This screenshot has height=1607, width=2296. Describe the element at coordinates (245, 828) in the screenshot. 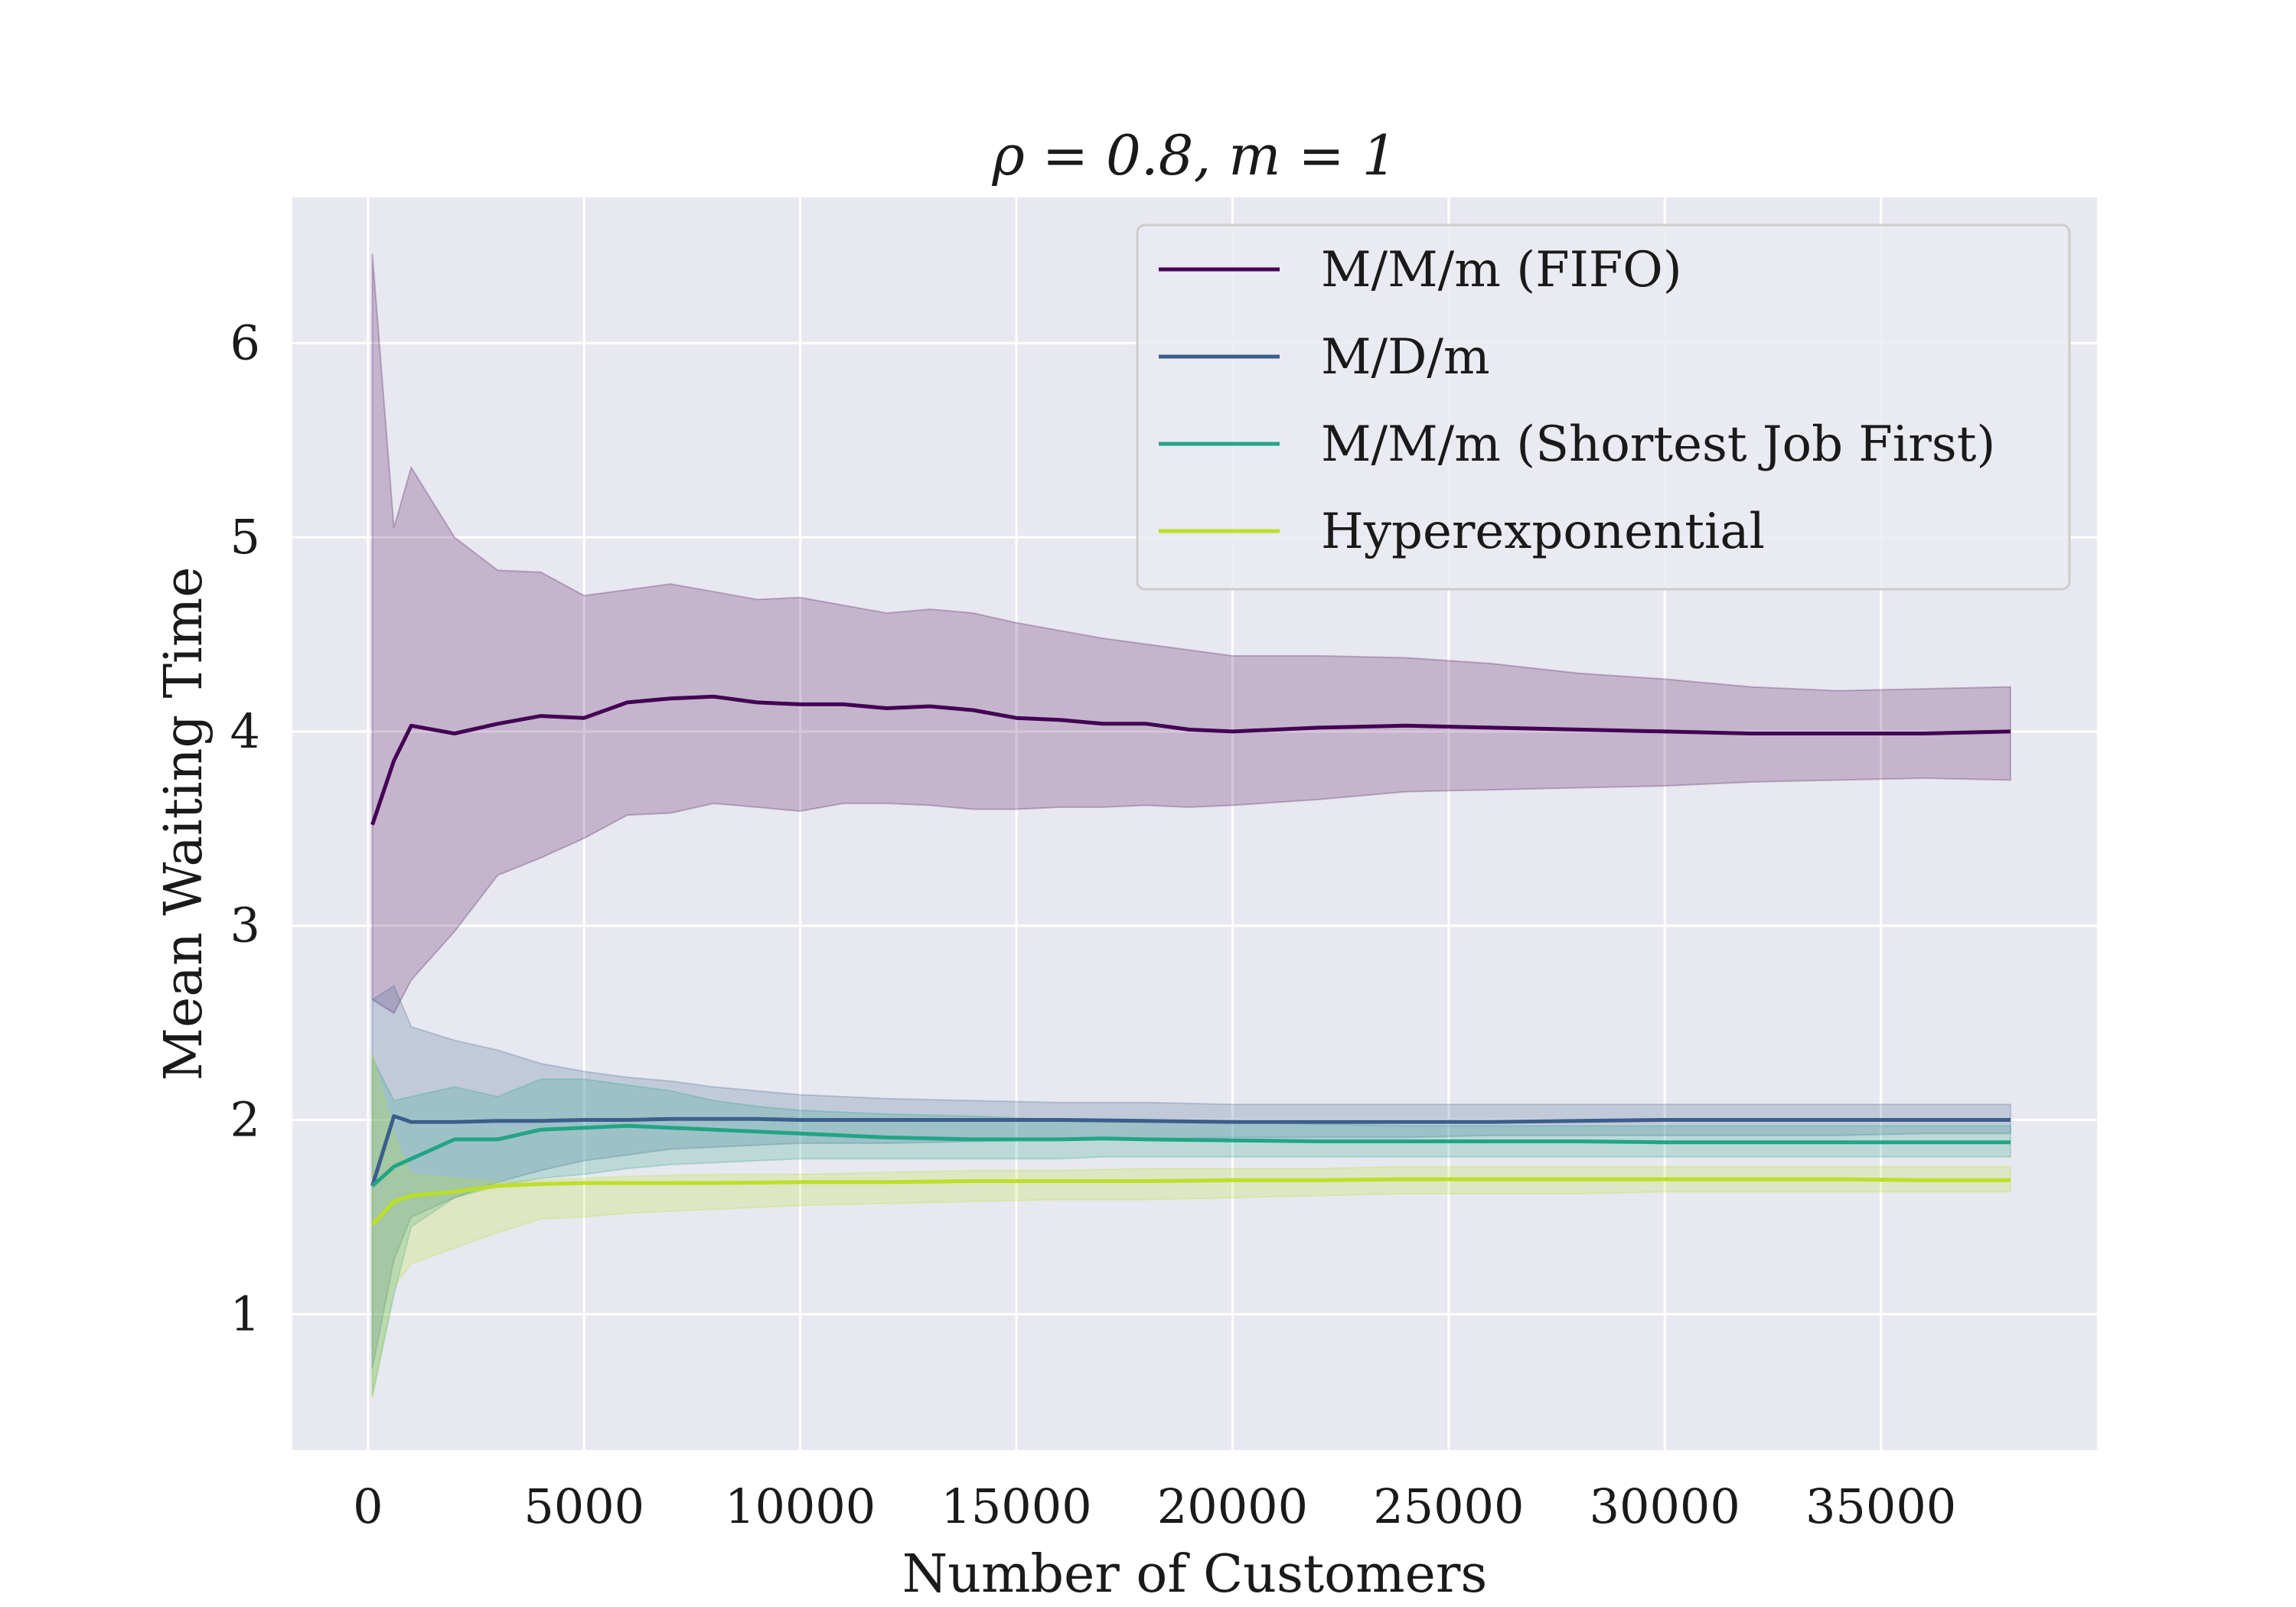

I see `y-tick-labels: 1 2 3 4 5 6` at that location.